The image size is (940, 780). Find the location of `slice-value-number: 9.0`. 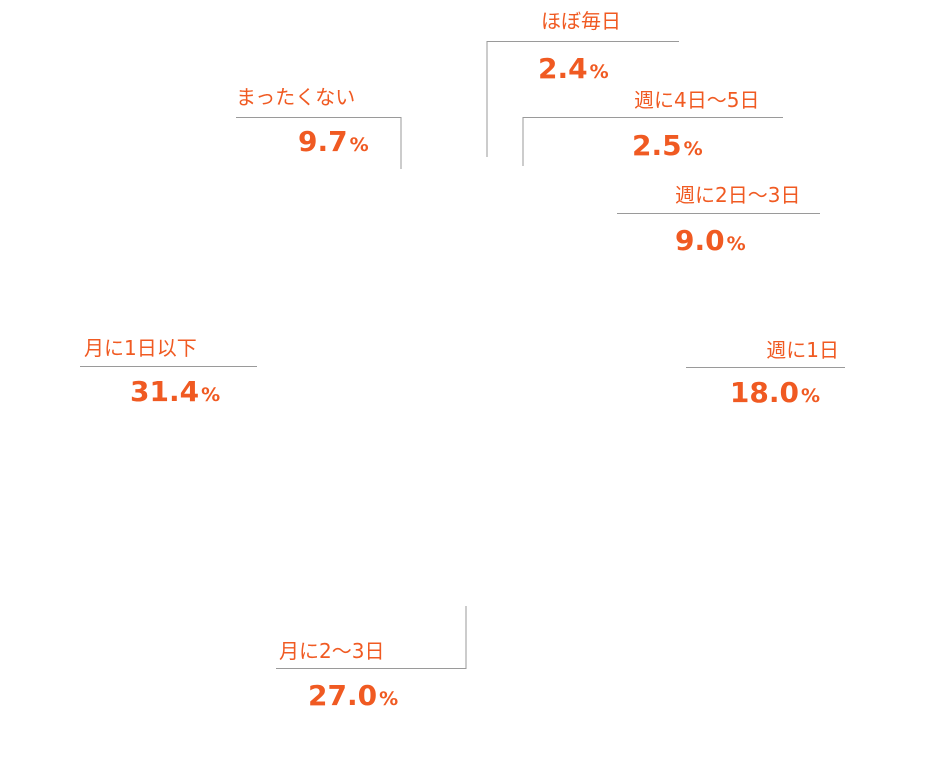

slice-value-number: 9.0 is located at coordinates (700, 240).